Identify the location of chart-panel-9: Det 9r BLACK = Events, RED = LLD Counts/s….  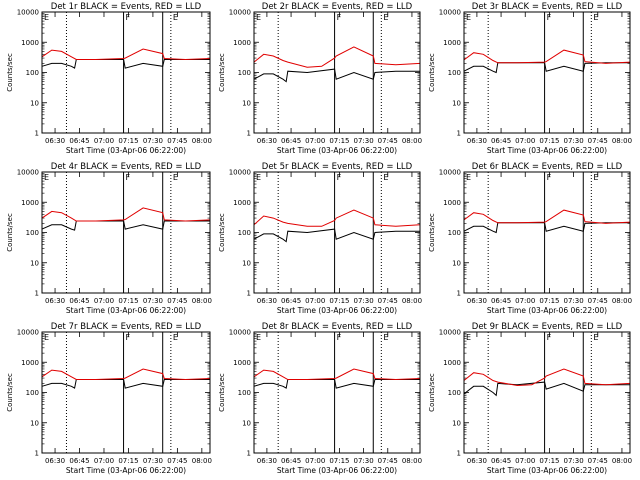
(530, 398).